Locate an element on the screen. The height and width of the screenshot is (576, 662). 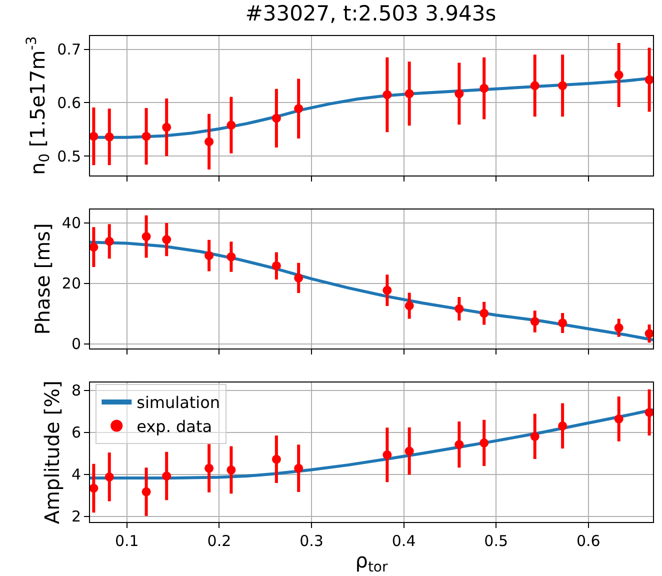
y-tick-label: 0.5 is located at coordinates (69, 156).